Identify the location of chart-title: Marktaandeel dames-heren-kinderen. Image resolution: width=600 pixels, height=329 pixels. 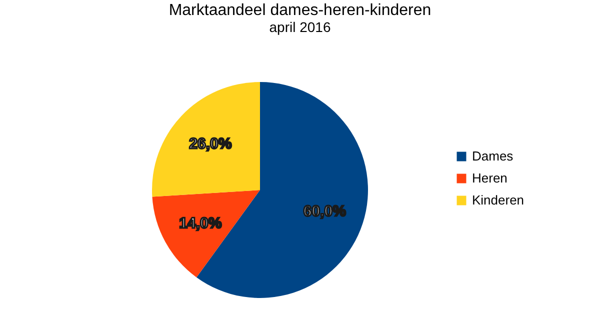
(300, 10).